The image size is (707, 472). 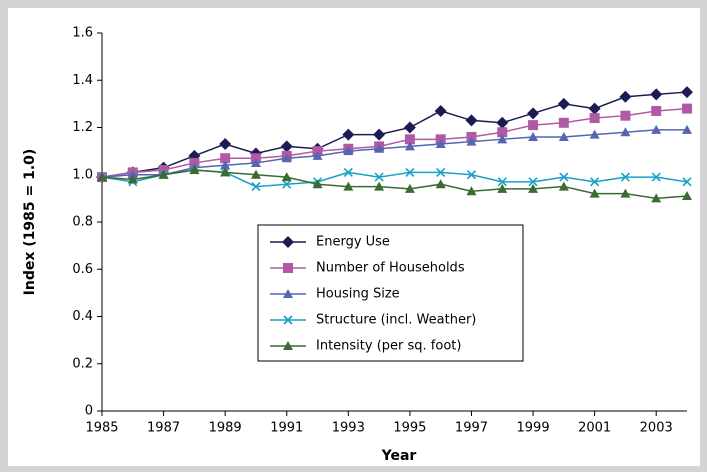 What do you see at coordinates (390, 268) in the screenshot?
I see `legend-label: Number of Households` at bounding box center [390, 268].